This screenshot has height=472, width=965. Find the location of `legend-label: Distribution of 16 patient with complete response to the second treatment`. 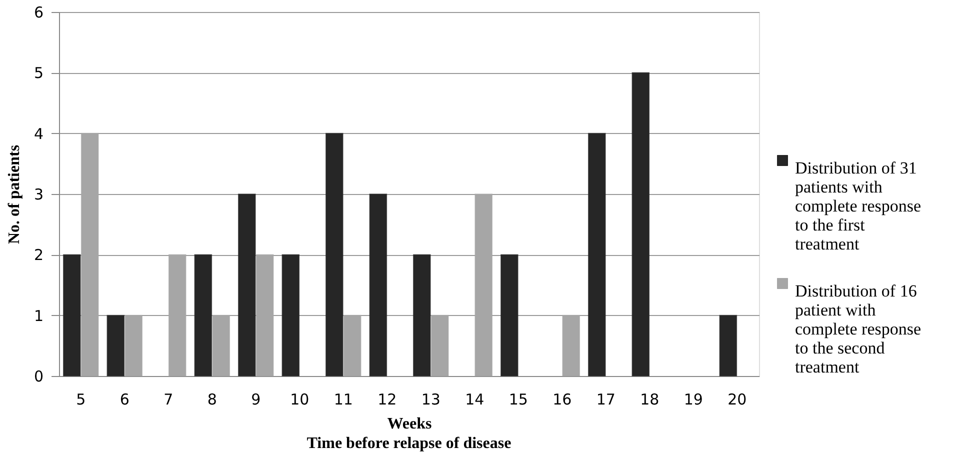

legend-label: Distribution of 16 patient with complete response to the second treatment is located at coordinates (858, 329).